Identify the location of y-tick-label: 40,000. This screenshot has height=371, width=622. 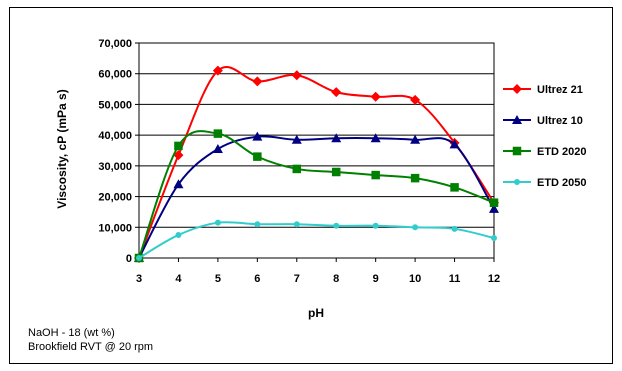
(115, 136).